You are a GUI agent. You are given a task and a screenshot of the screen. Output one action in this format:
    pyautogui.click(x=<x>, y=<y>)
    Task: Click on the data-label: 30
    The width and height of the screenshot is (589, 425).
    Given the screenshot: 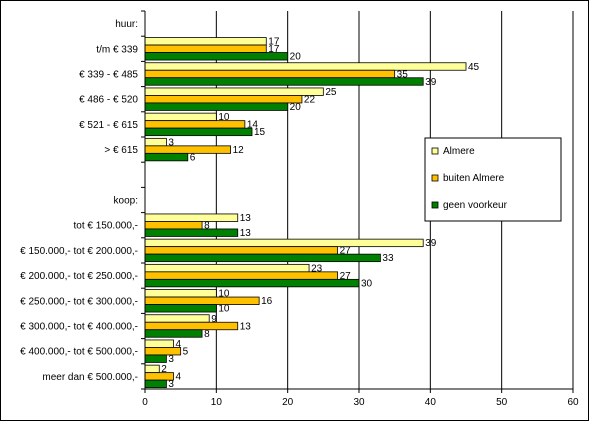 What is the action you would take?
    pyautogui.click(x=367, y=283)
    